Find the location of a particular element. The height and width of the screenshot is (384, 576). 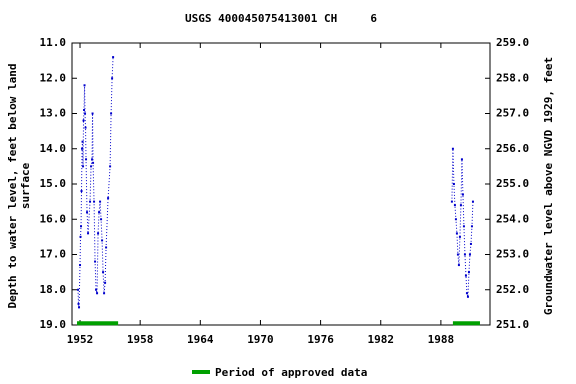

x-tick-label: 1988 is located at coordinates (441, 339).